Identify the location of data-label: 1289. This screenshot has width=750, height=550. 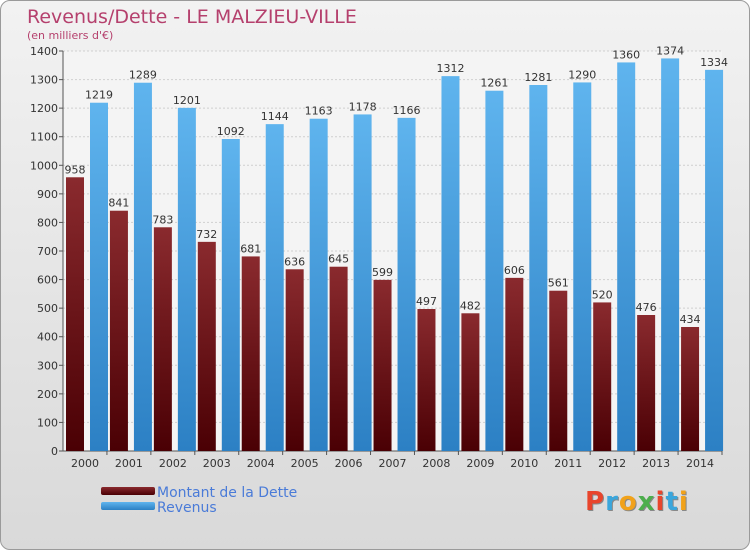
(143, 75).